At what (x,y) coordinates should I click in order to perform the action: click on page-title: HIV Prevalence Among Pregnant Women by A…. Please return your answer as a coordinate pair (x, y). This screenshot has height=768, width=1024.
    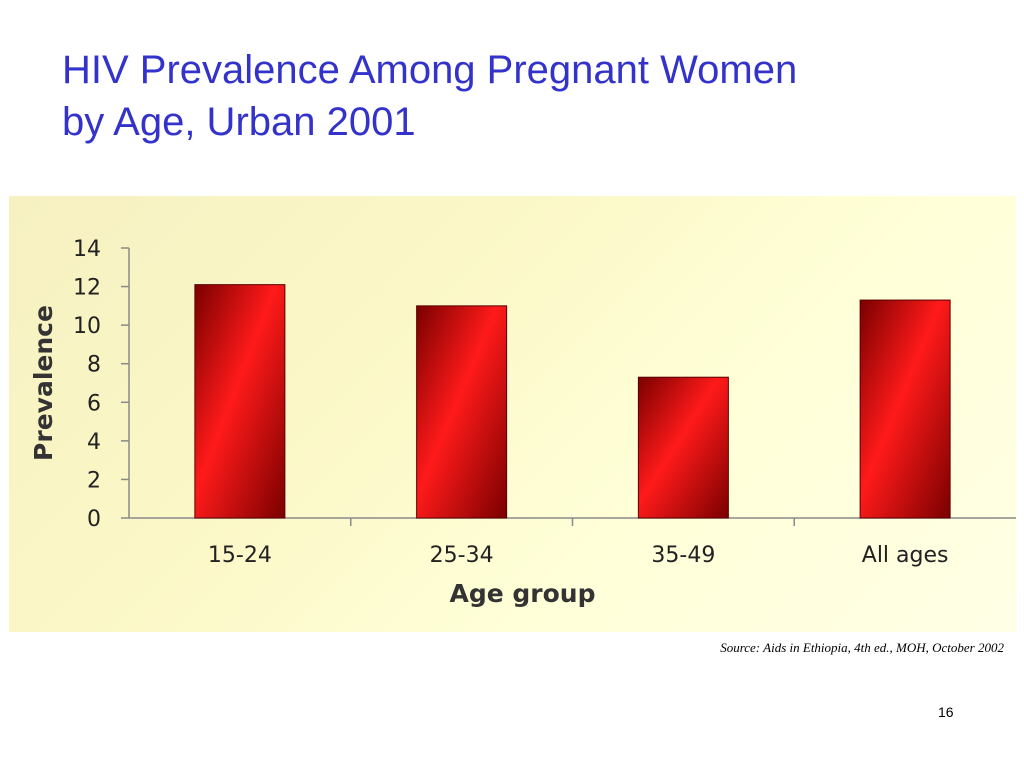
    Looking at the image, I should click on (512, 96).